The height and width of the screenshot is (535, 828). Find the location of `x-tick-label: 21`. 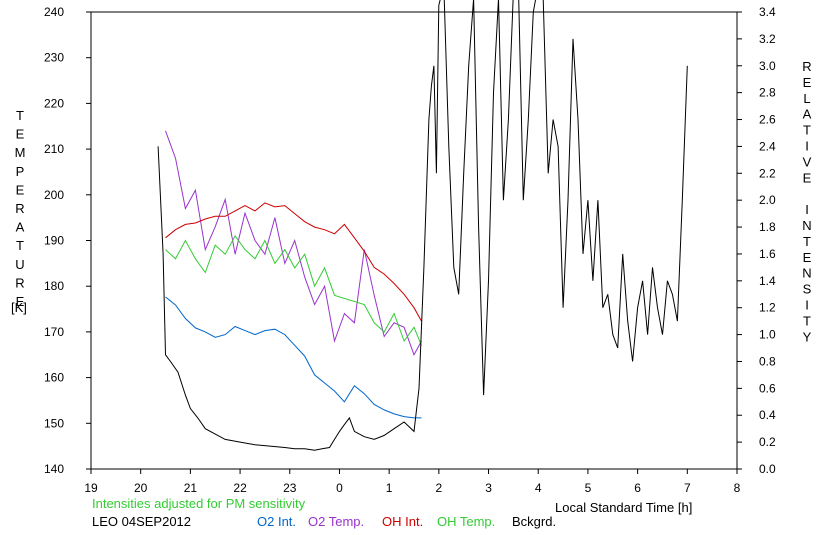

x-tick-label: 21 is located at coordinates (191, 488).